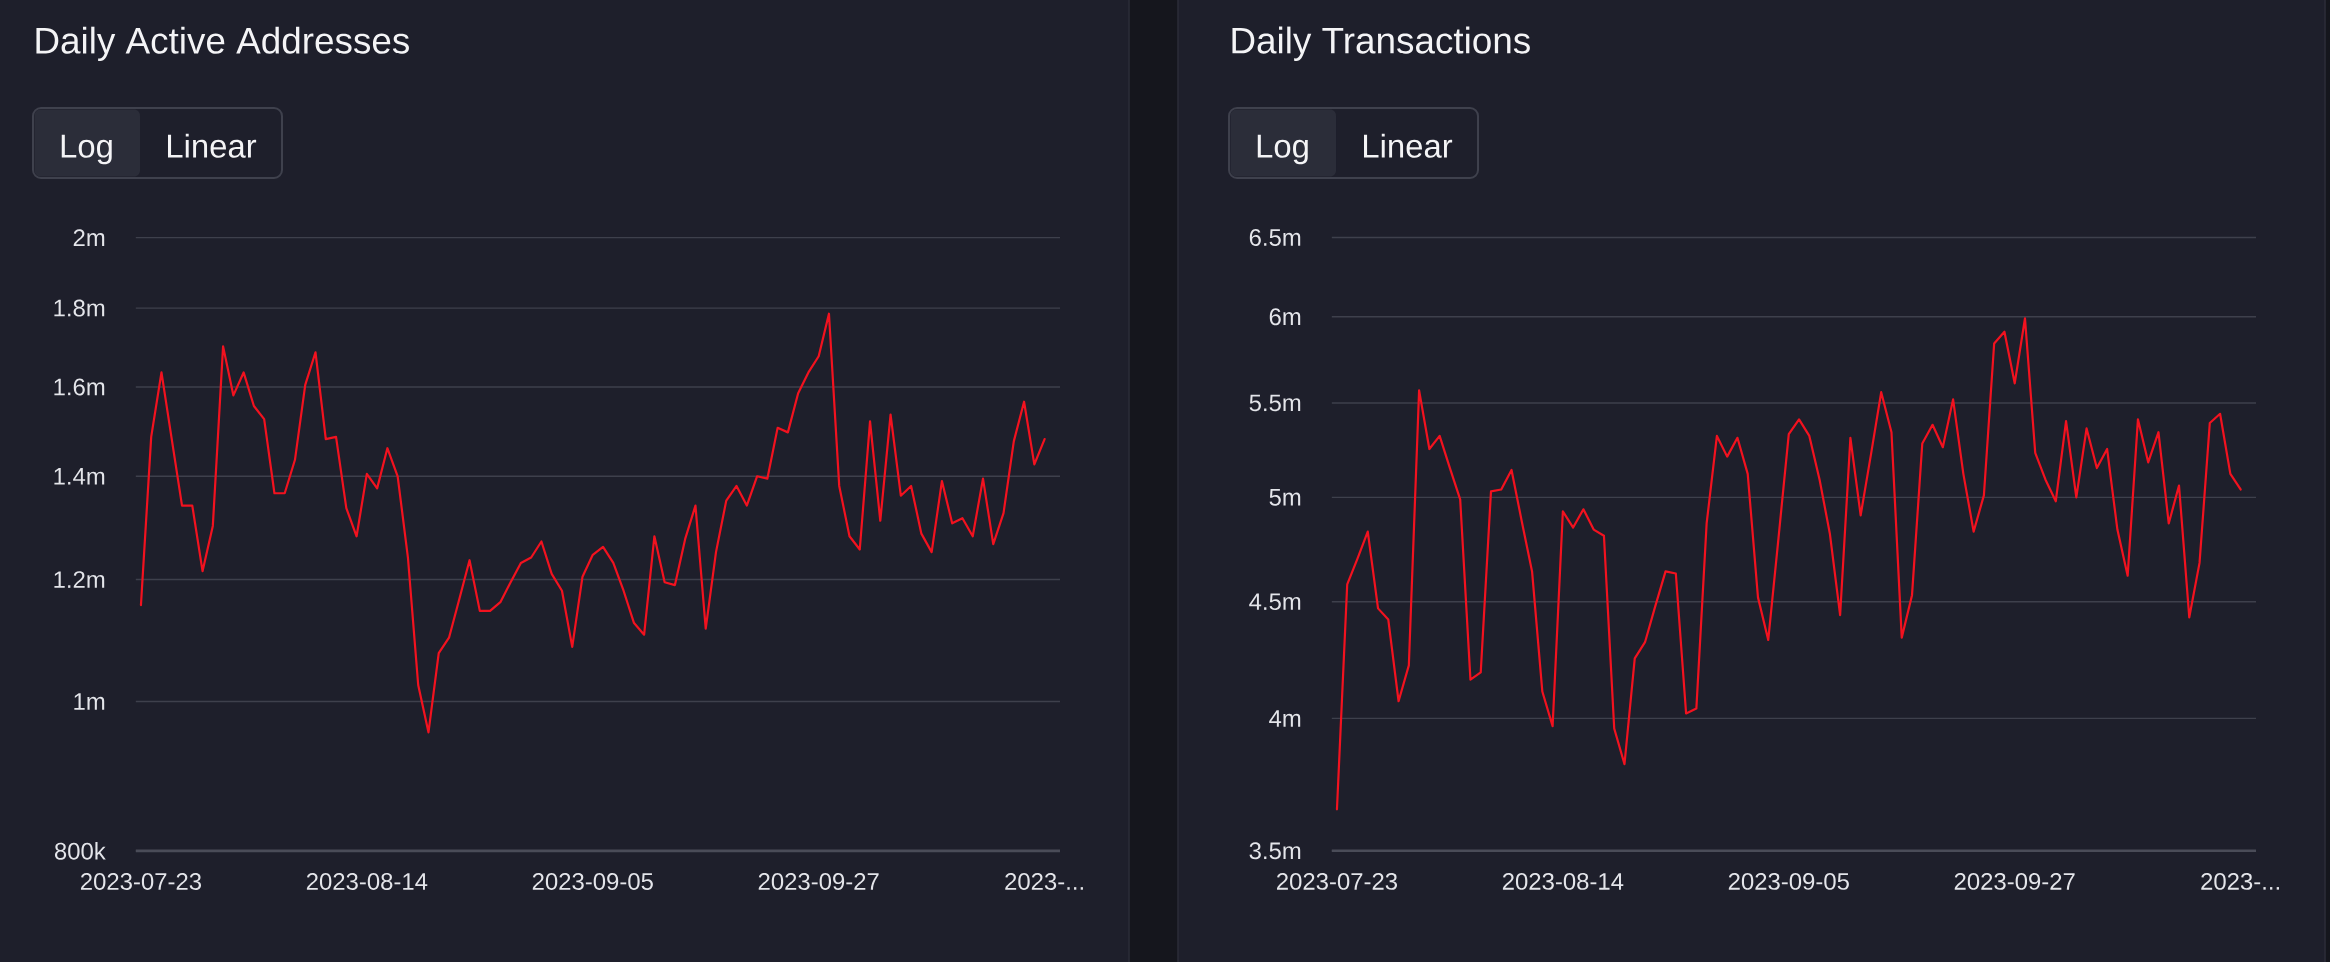 The height and width of the screenshot is (962, 2330). Describe the element at coordinates (1275, 237) in the screenshot. I see `y-tick-label: 6.5m` at that location.